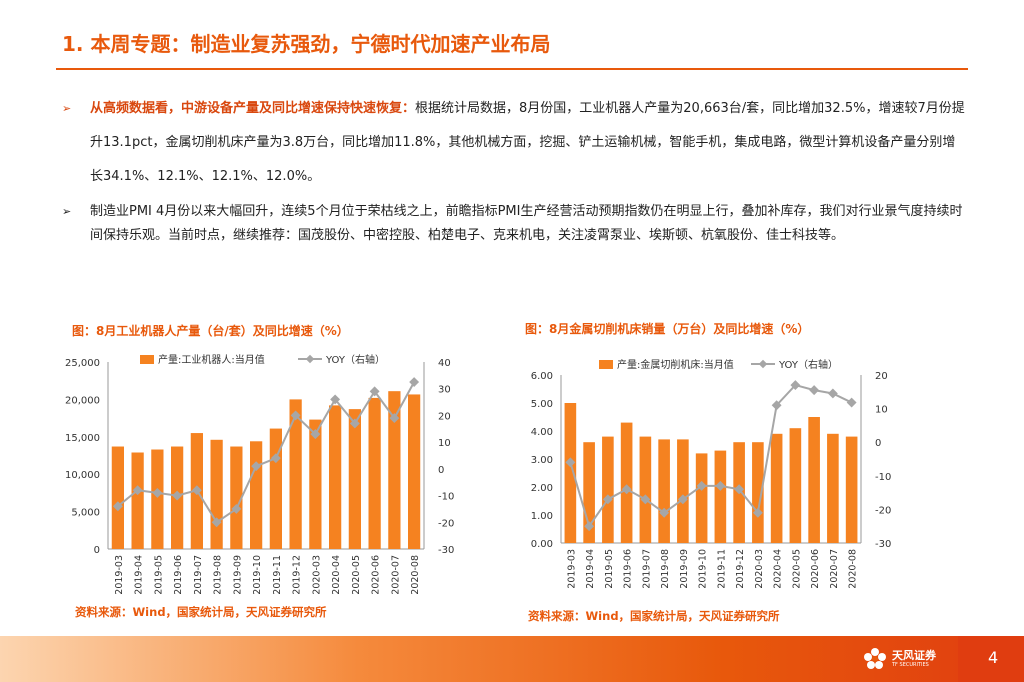 The height and width of the screenshot is (682, 1024). I want to click on page-number-box, so click(991, 659).